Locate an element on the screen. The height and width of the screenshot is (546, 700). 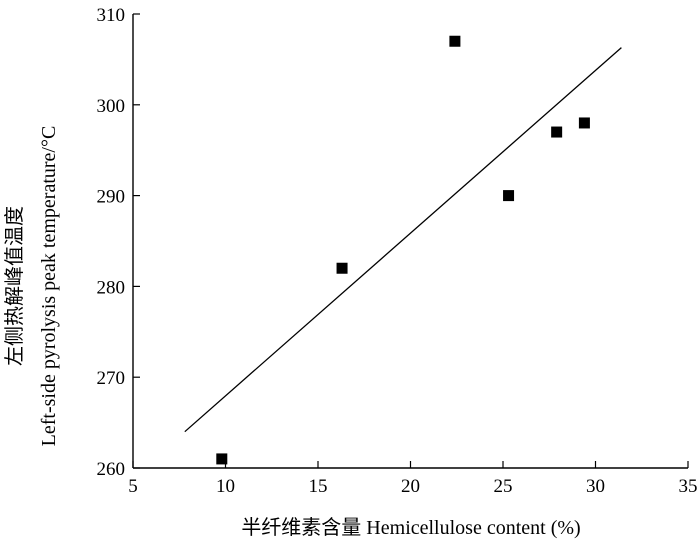
x-ticks: 5 10 15 20 25 30 35 is located at coordinates (413, 479).